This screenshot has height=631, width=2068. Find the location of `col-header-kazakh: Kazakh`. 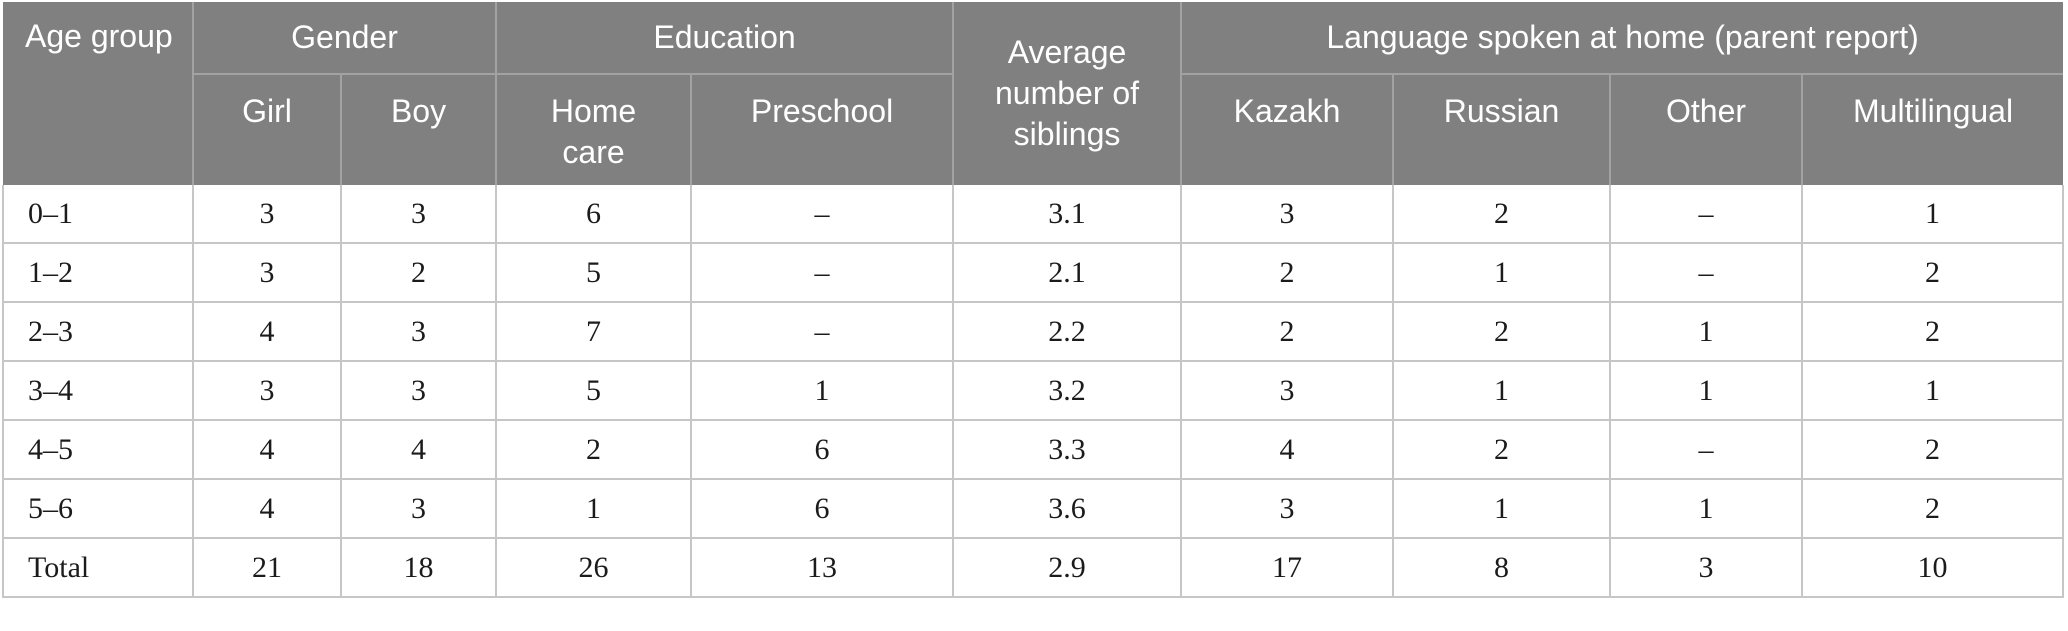

col-header-kazakh: Kazakh is located at coordinates (1287, 129).